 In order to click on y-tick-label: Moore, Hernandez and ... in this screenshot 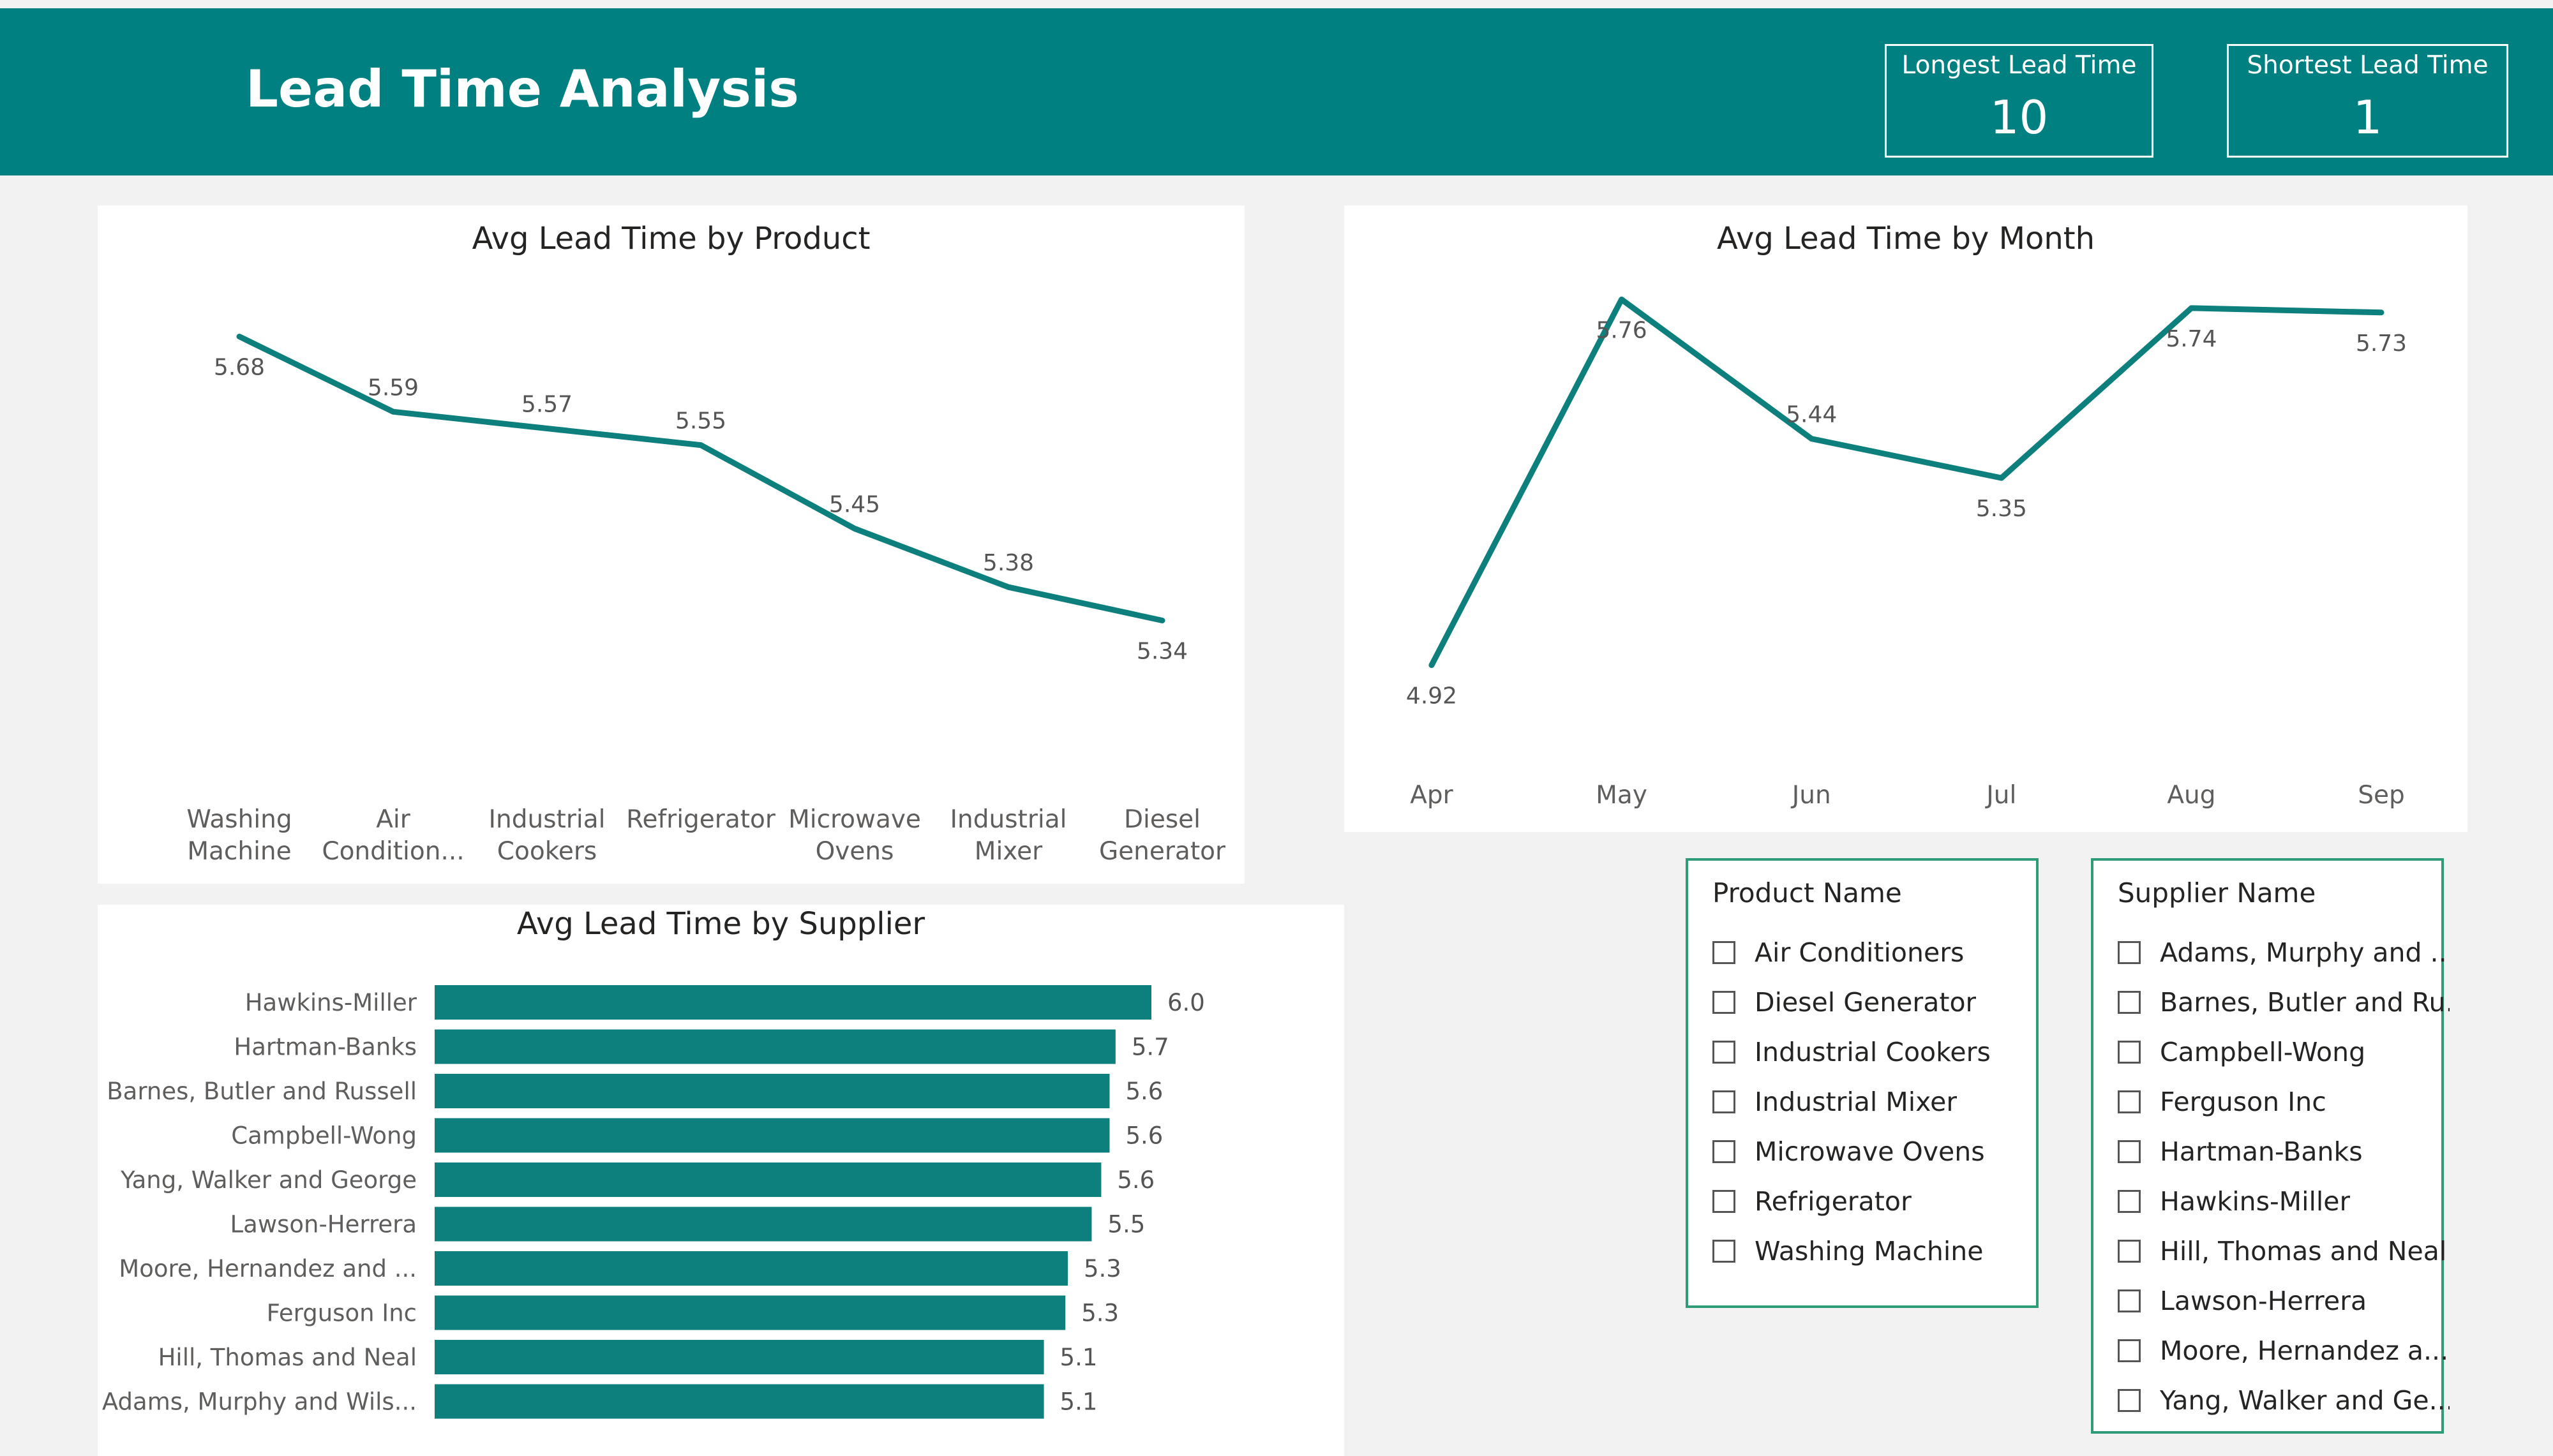, I will do `click(268, 1268)`.